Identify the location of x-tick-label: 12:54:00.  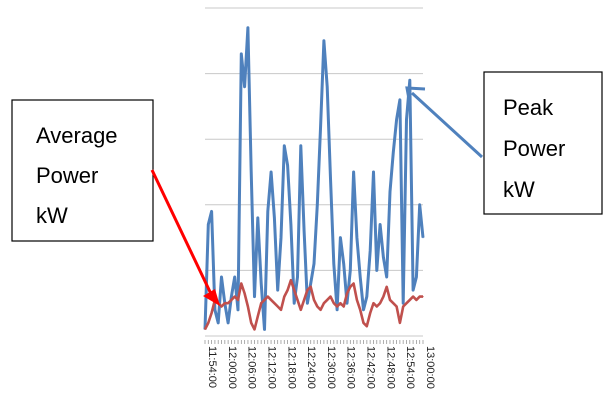
(410, 367).